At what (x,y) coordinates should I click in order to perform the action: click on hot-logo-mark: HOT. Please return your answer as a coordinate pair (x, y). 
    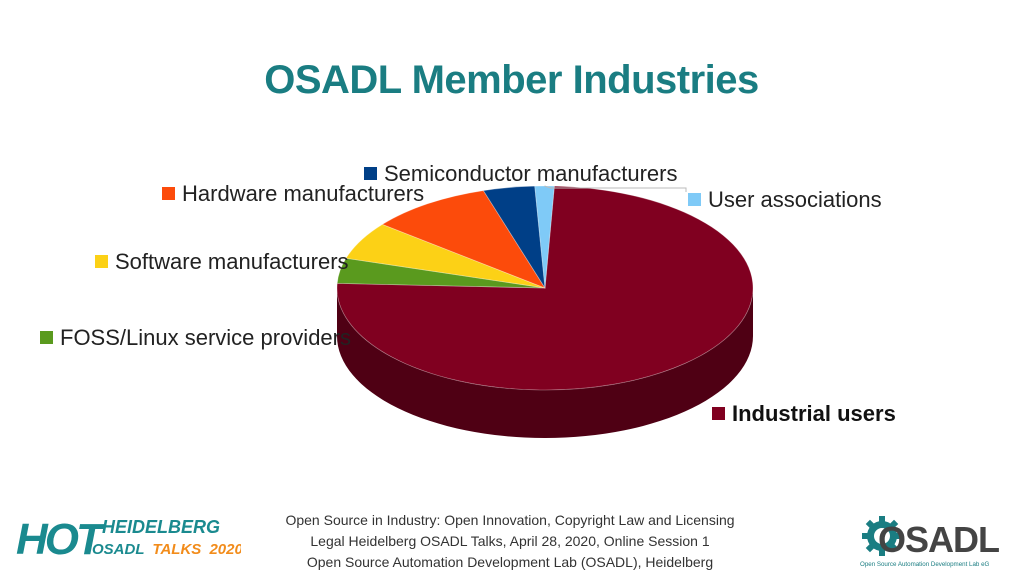
    Looking at the image, I should click on (61, 538).